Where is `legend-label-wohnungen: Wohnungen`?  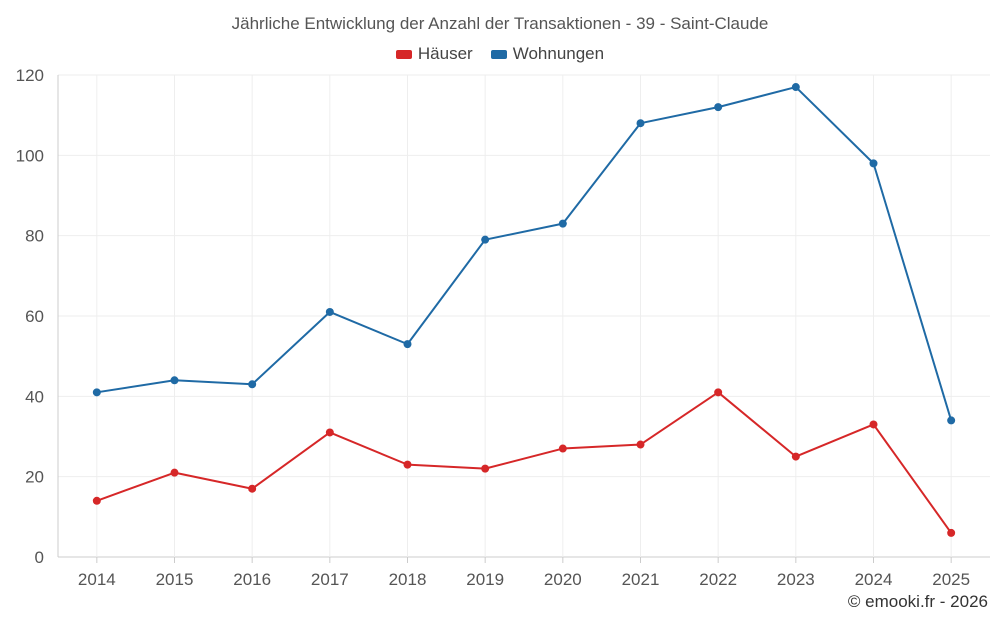 legend-label-wohnungen: Wohnungen is located at coordinates (558, 53).